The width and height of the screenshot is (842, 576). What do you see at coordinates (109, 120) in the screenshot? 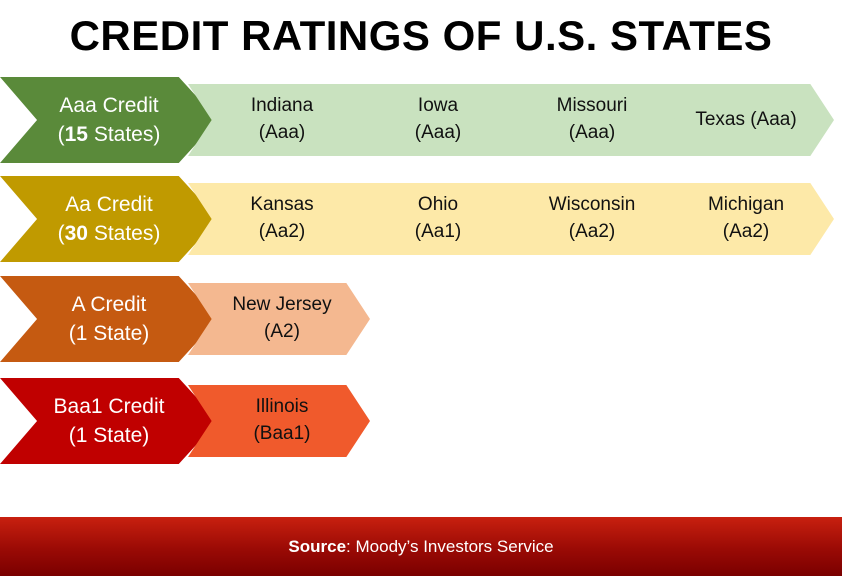
I see `rating-head-aaa: Aaa Credit (15 States)` at bounding box center [109, 120].